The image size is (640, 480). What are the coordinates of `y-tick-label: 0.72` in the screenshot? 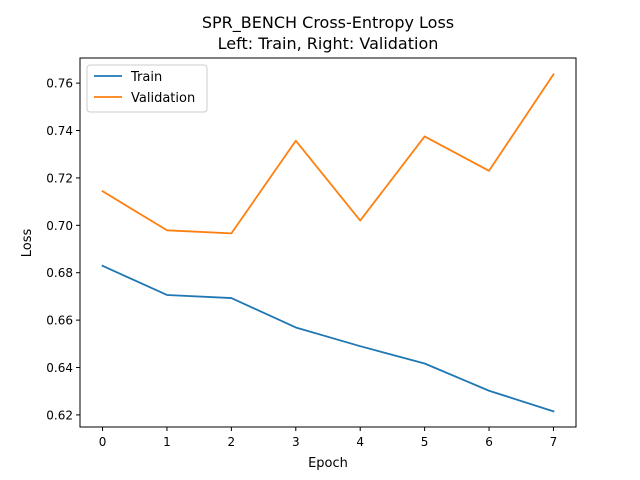 It's located at (59, 178).